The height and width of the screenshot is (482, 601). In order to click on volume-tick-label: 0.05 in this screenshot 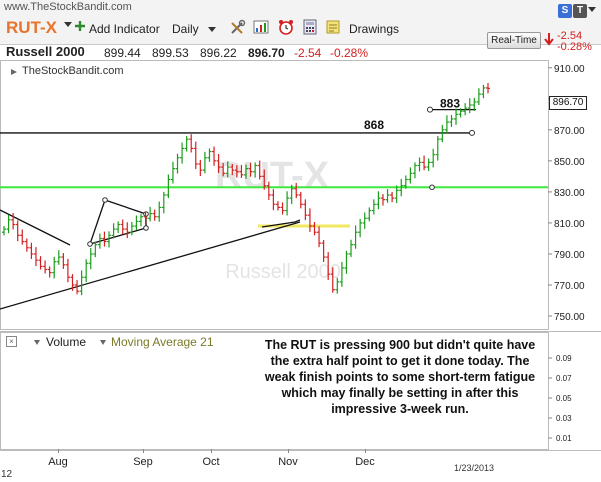, I will do `click(564, 398)`.